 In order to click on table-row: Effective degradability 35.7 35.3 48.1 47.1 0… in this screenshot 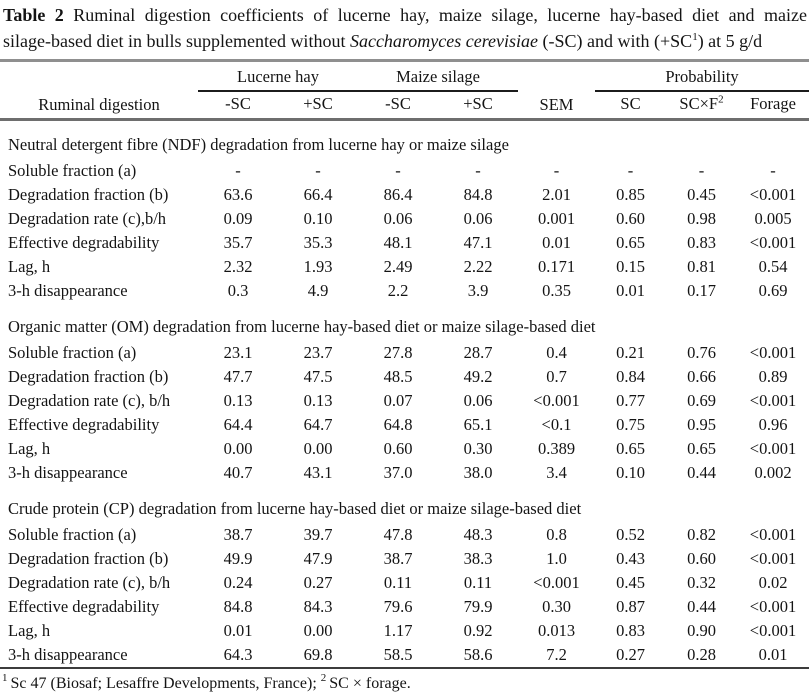, I will do `click(404, 243)`.